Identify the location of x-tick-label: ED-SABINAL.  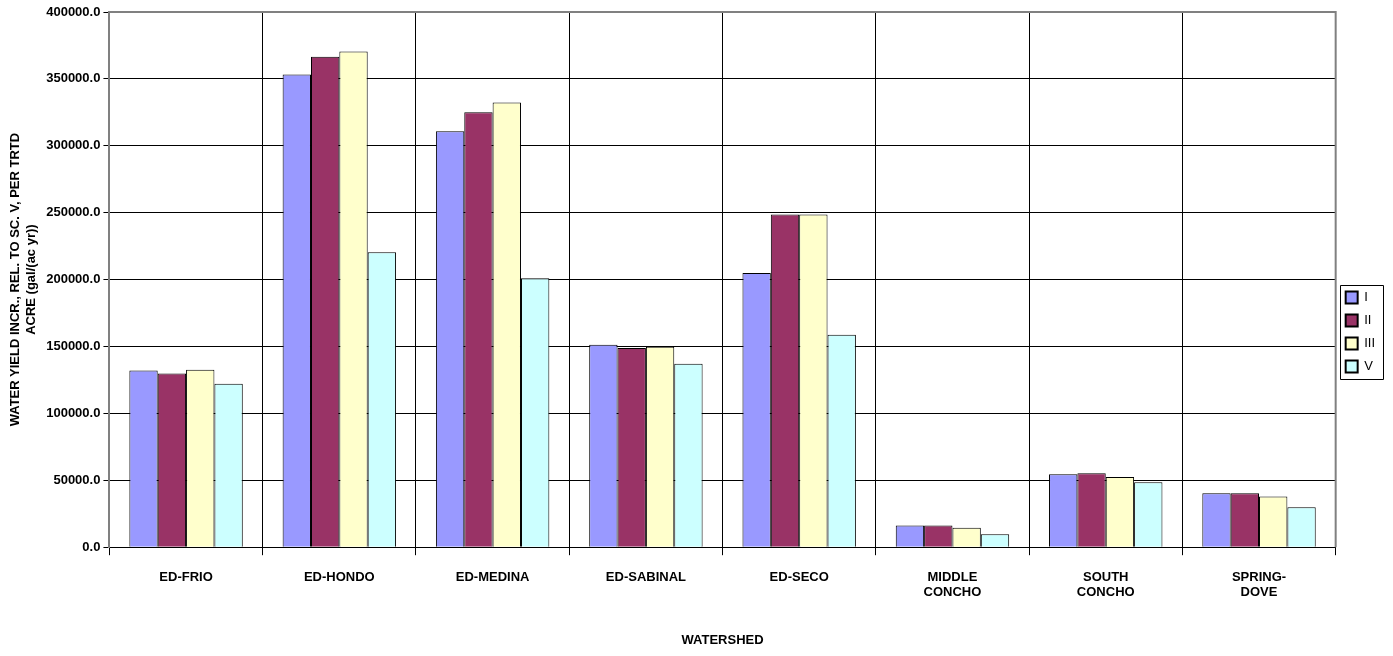
(646, 576).